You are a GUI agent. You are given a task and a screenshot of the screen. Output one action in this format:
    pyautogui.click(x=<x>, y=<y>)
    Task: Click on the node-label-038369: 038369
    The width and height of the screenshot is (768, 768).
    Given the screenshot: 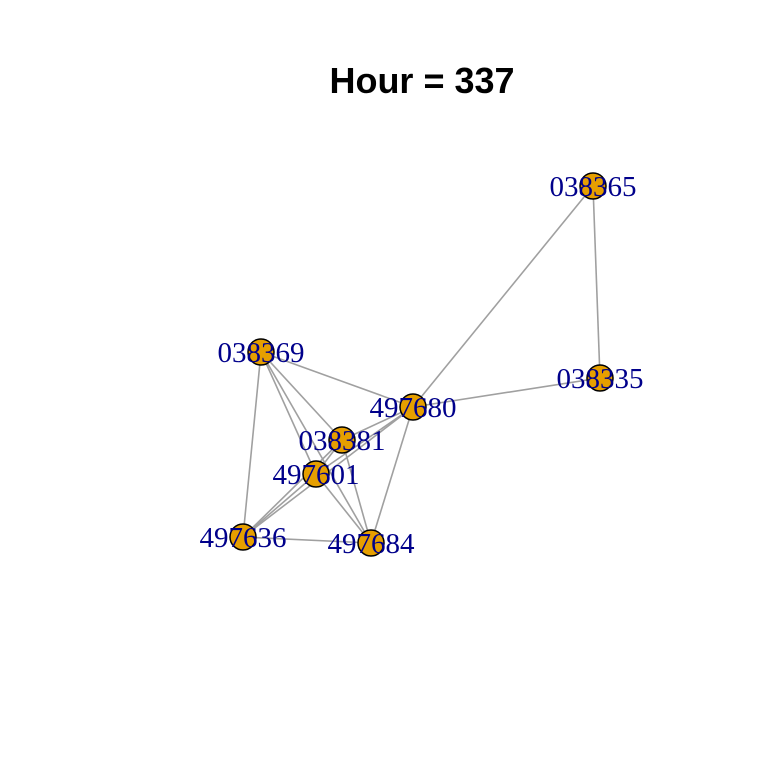 What is the action you would take?
    pyautogui.click(x=261, y=353)
    